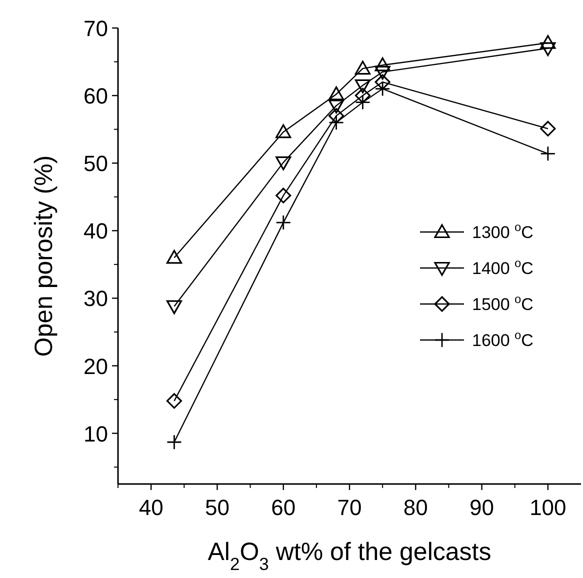  What do you see at coordinates (44, 256) in the screenshot?
I see `y-axis-title: Open porosity (%)` at bounding box center [44, 256].